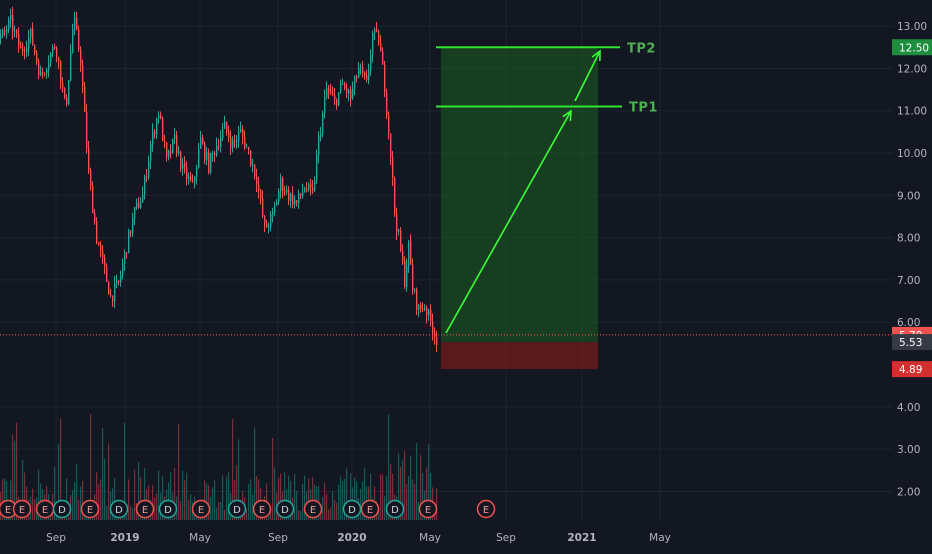  Describe the element at coordinates (912, 154) in the screenshot. I see `price-tick-10.00: 10.00` at that location.